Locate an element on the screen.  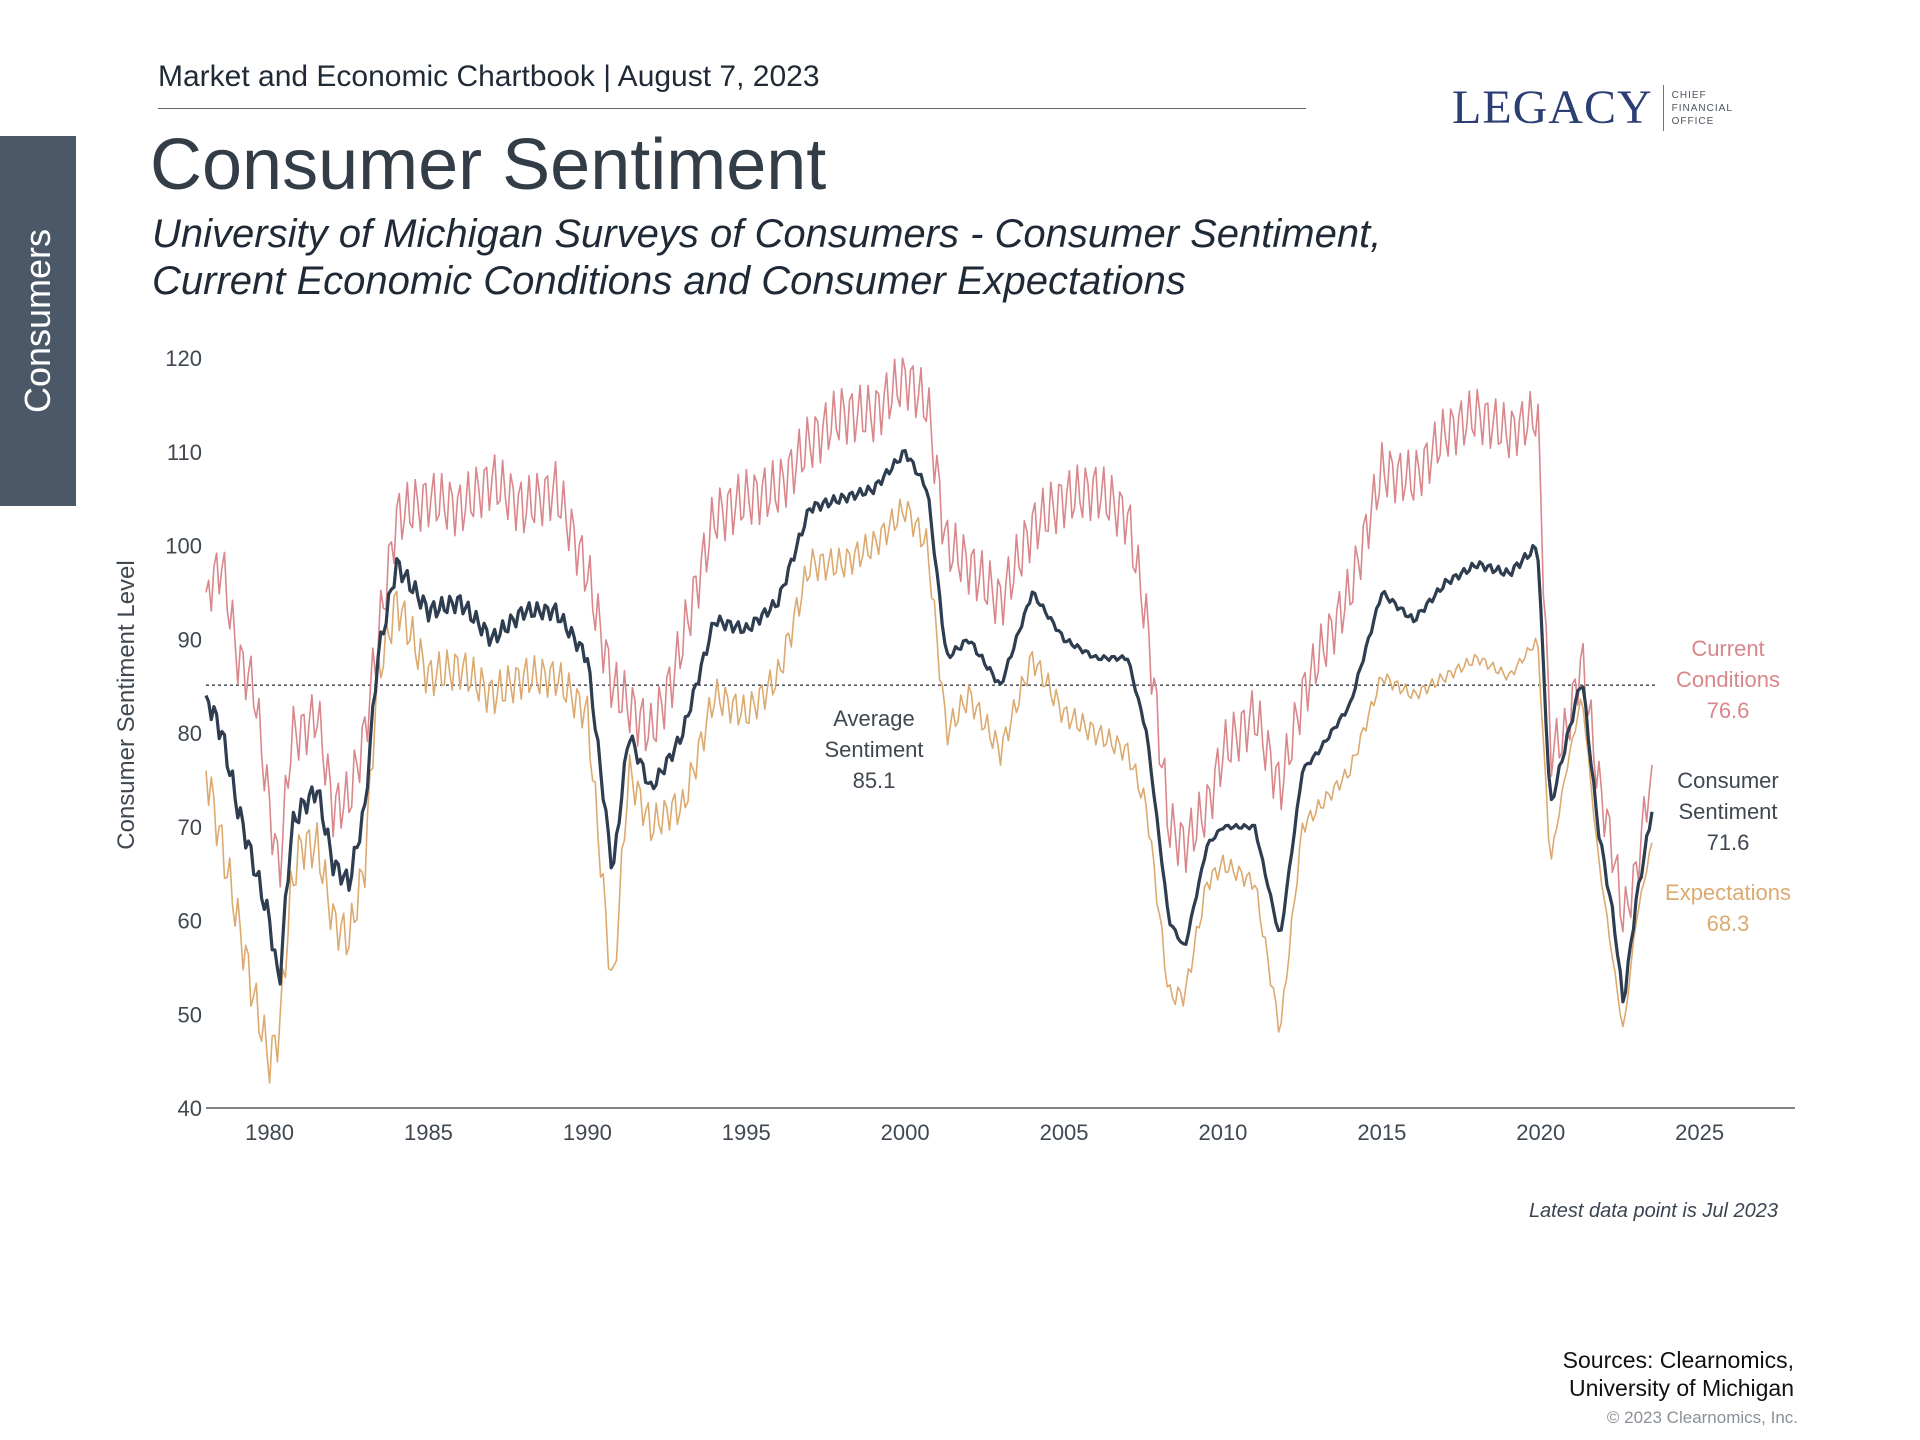
y-tick-label: 50 is located at coordinates (190, 1014).